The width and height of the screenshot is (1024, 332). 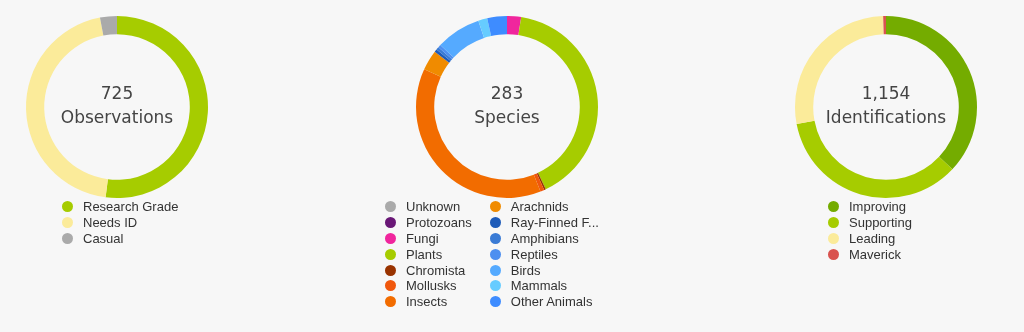 I want to click on text: 725, so click(x=117, y=93).